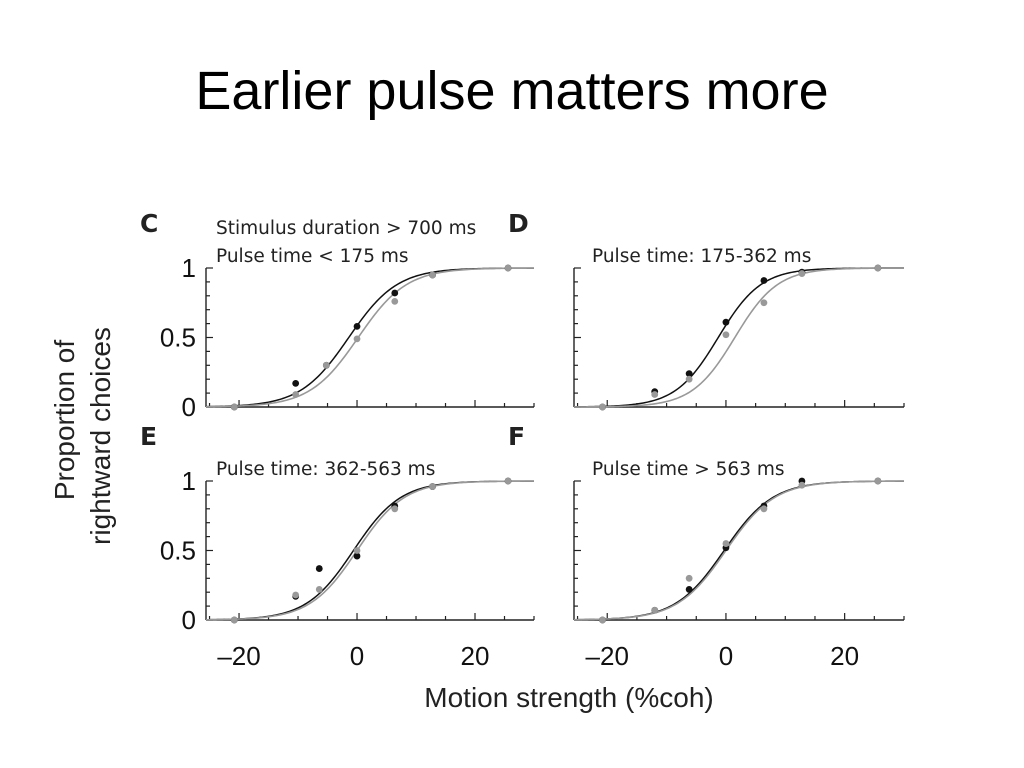  What do you see at coordinates (148, 436) in the screenshot?
I see `panel-letter-e: E` at bounding box center [148, 436].